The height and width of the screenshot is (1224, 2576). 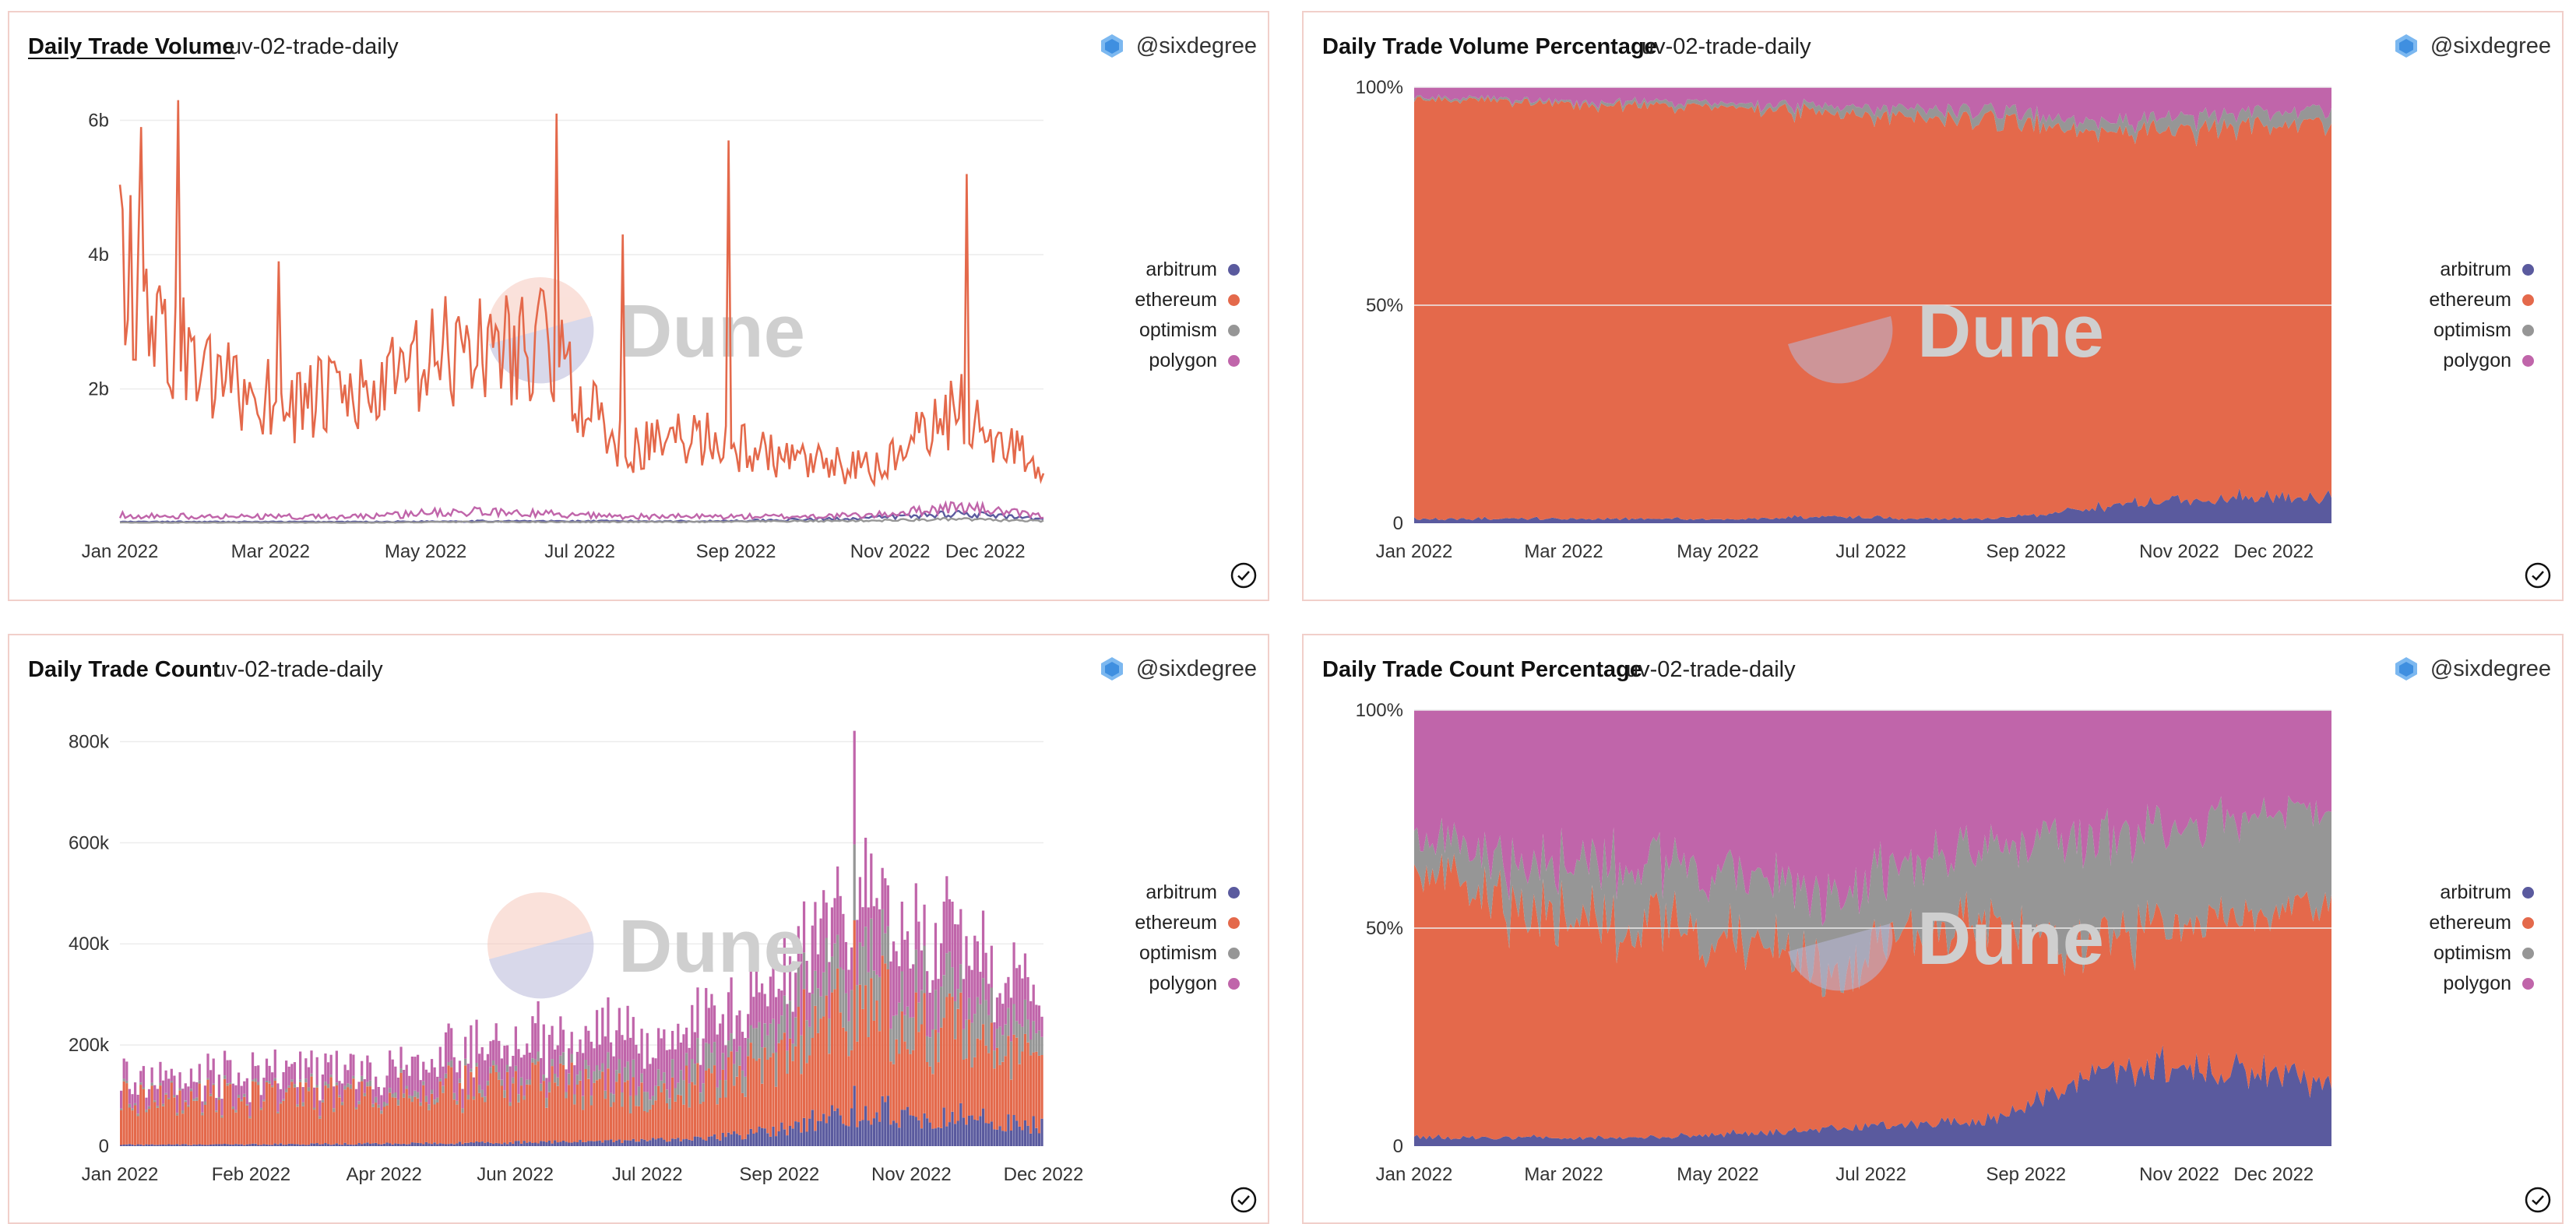 What do you see at coordinates (98, 390) in the screenshot?
I see `y-tick-label: 2b` at bounding box center [98, 390].